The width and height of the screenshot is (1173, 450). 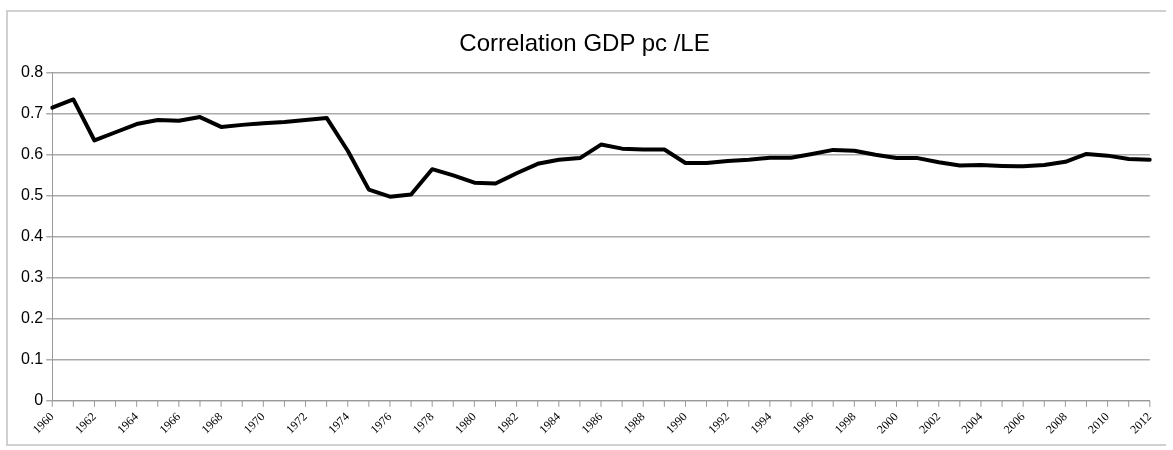 What do you see at coordinates (32, 195) in the screenshot?
I see `y-tick-label: 0.5` at bounding box center [32, 195].